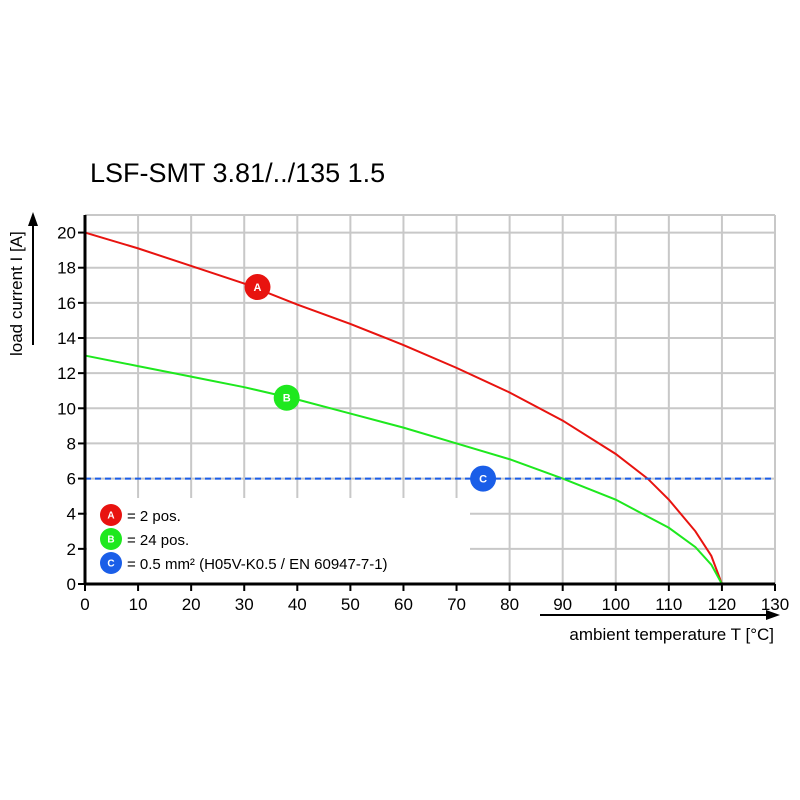 This screenshot has width=800, height=800. I want to click on y-tick-label: 10, so click(66, 408).